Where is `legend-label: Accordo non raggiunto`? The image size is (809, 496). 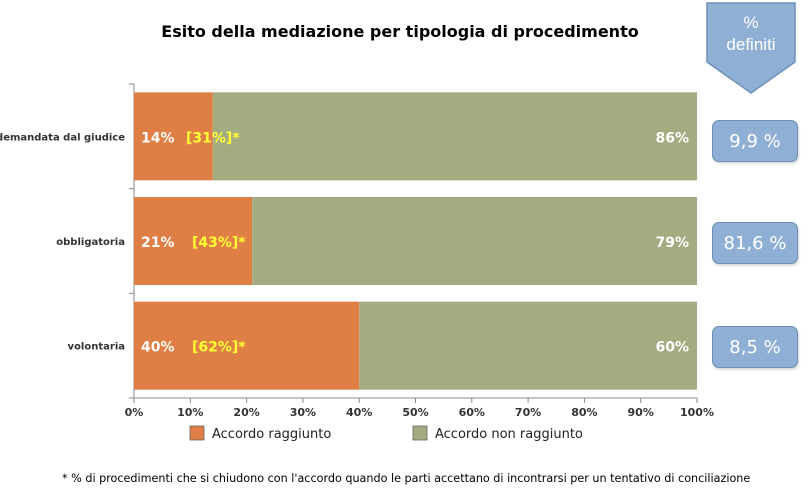
legend-label: Accordo non raggiunto is located at coordinates (509, 434).